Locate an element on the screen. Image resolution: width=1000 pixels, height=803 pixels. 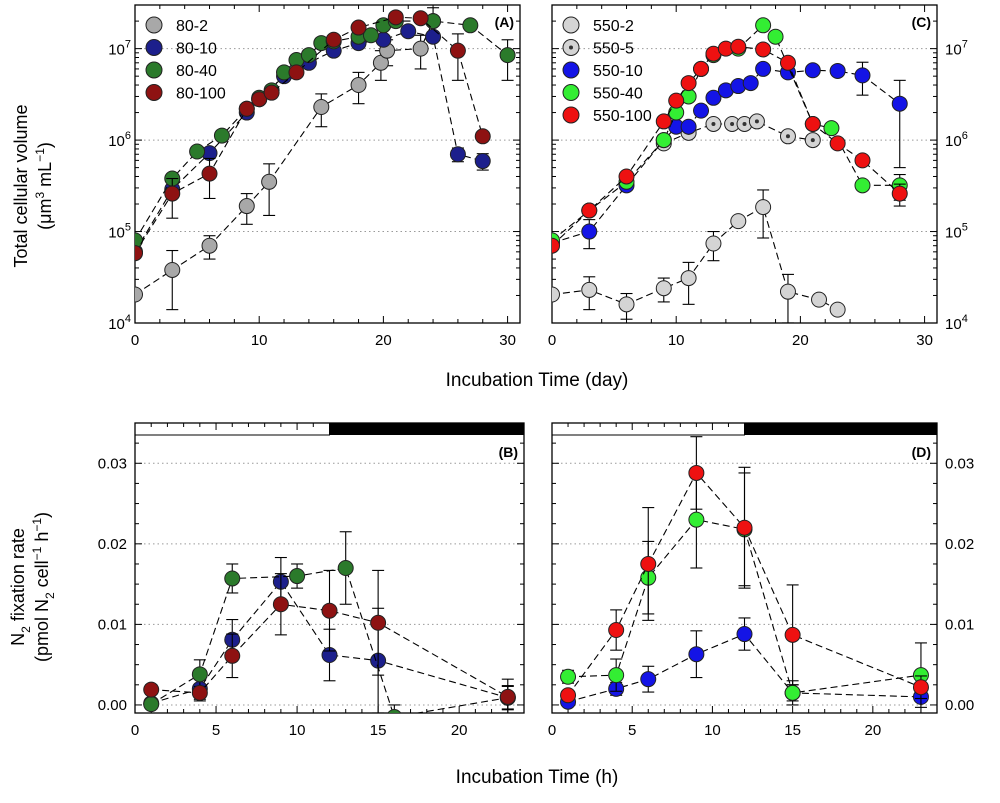
legend-label: 80-100 is located at coordinates (201, 94).